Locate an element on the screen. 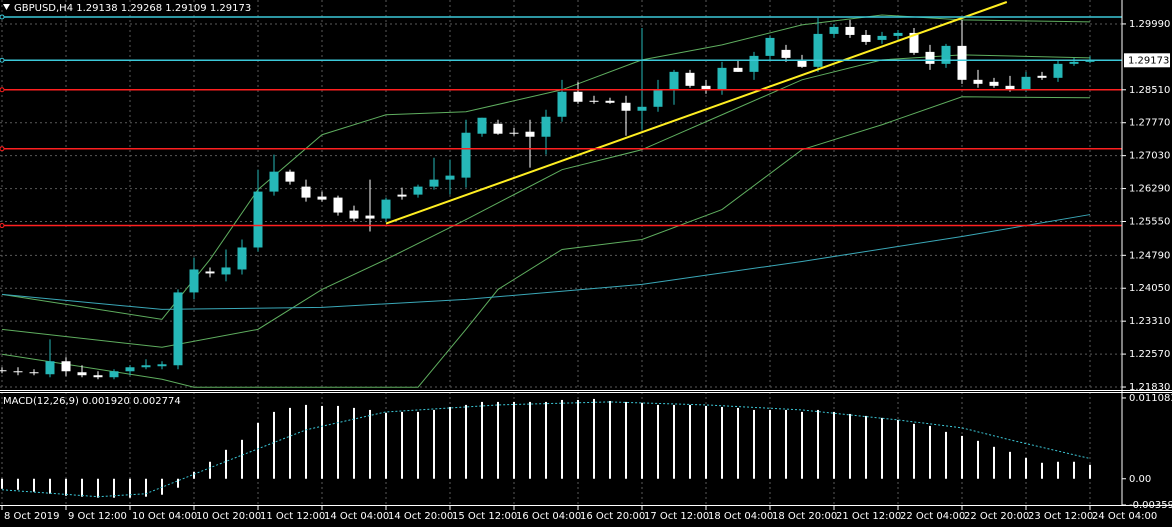  x-tick-label: 16 Oct 04:00 is located at coordinates (548, 516).